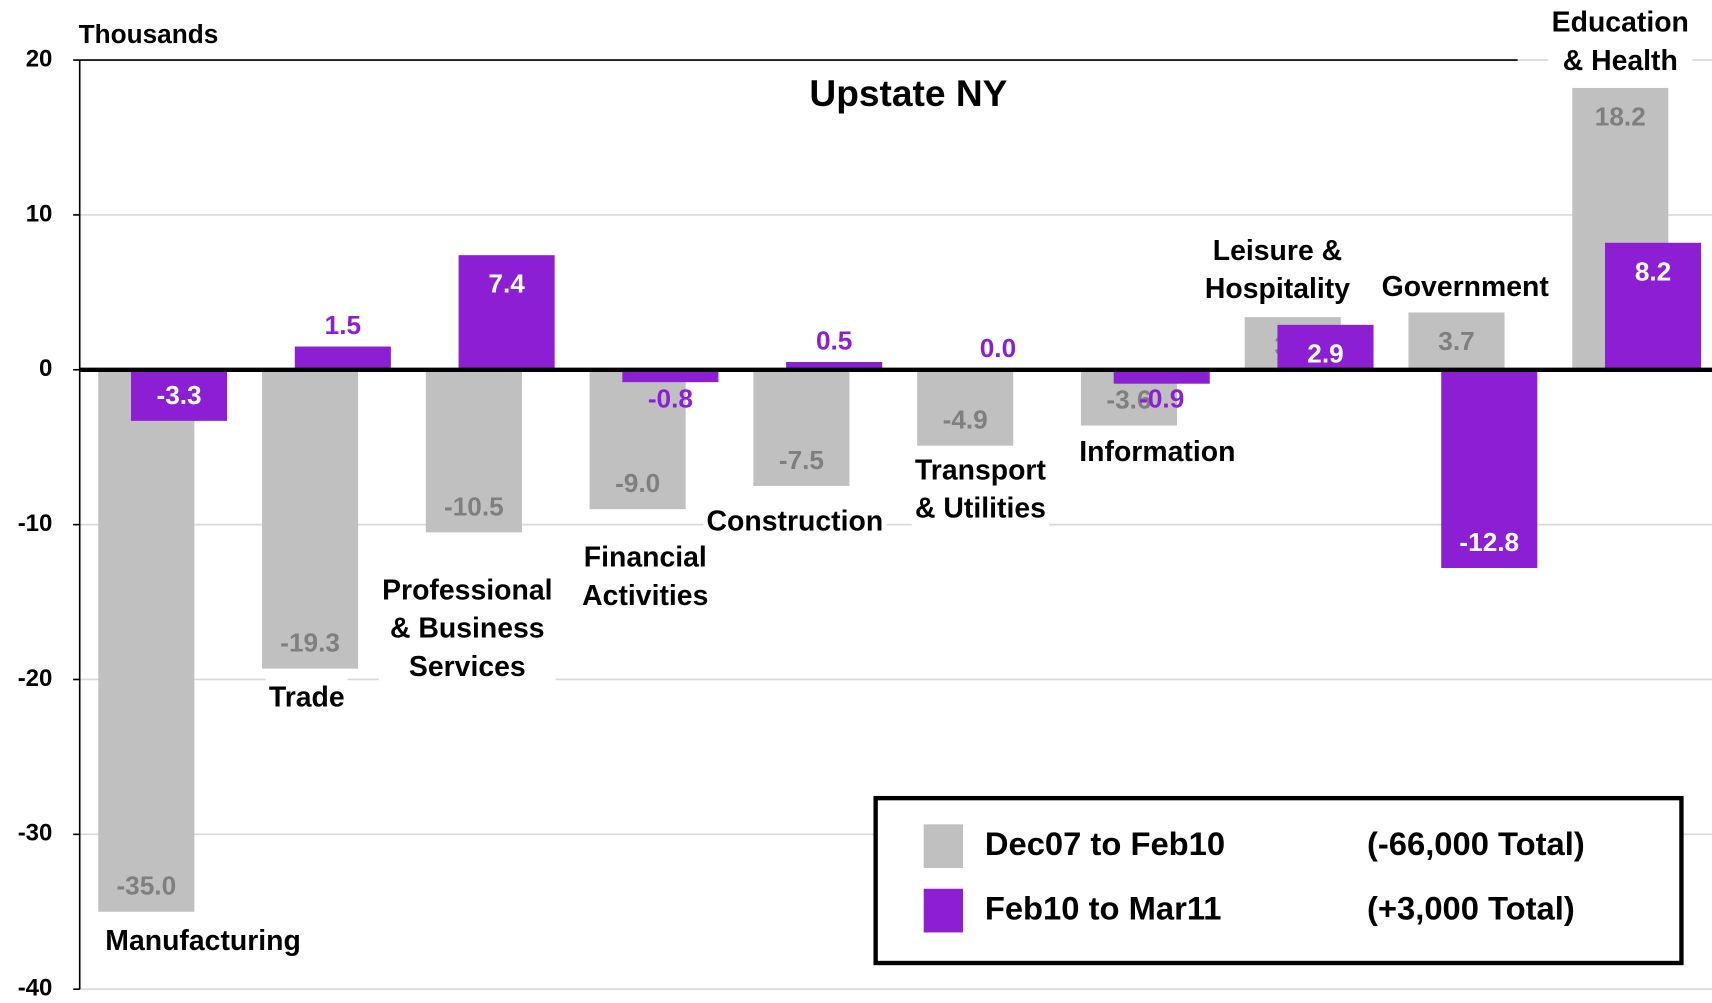  Describe the element at coordinates (1103, 907) in the screenshot. I see `legend-label: Feb10 to Mar11` at that location.